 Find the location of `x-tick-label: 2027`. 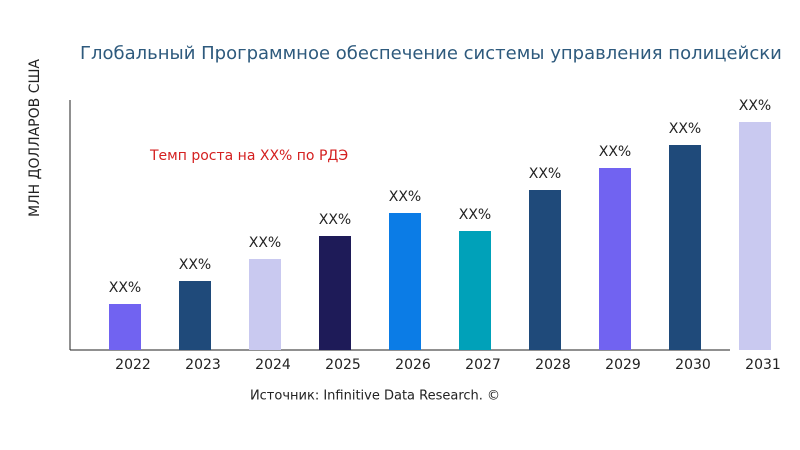

x-tick-label: 2027 is located at coordinates (483, 365).